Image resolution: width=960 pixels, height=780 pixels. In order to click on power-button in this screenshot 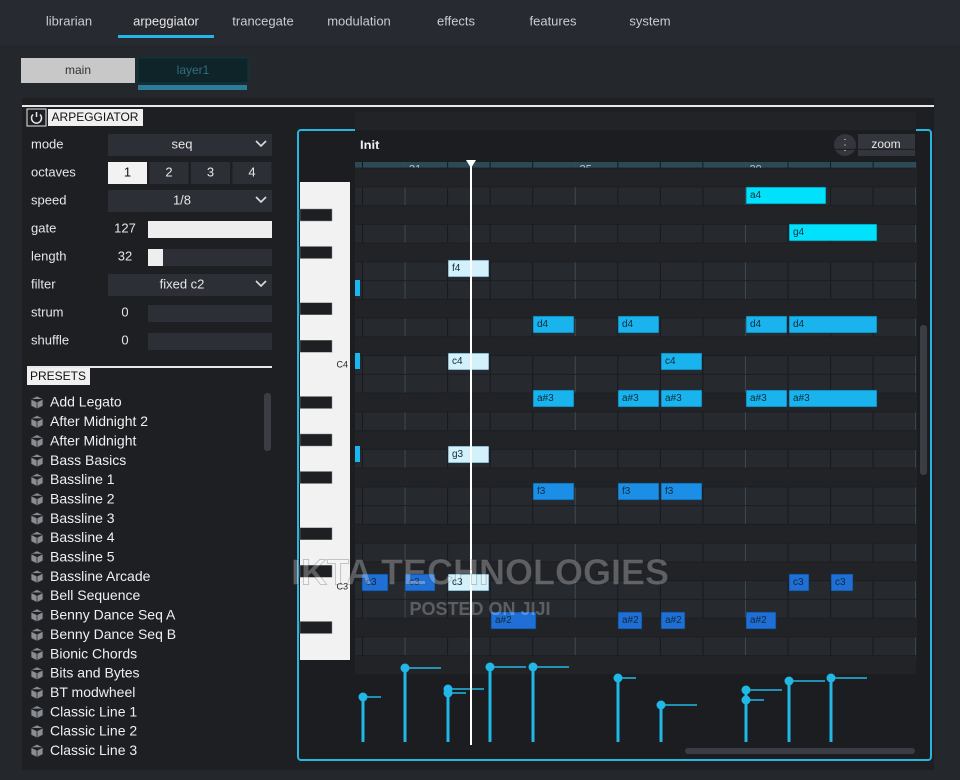, I will do `click(36, 117)`.